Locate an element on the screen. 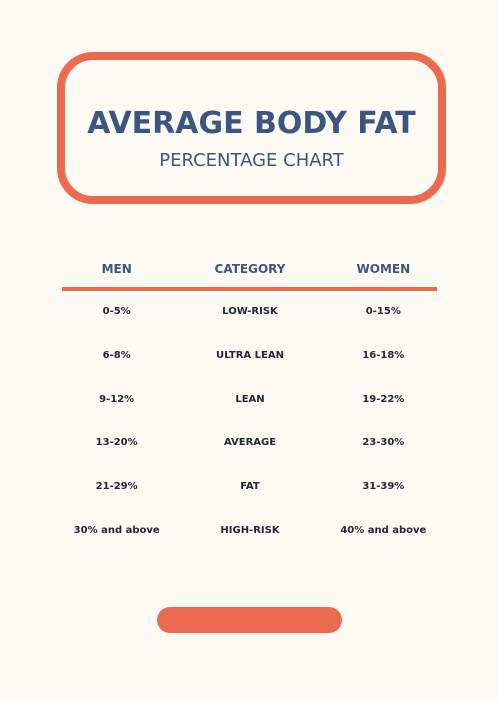 Image resolution: width=498 pixels, height=702 pixels. table-row: 0-5% LOW-RISK 0-15% is located at coordinates (250, 311).